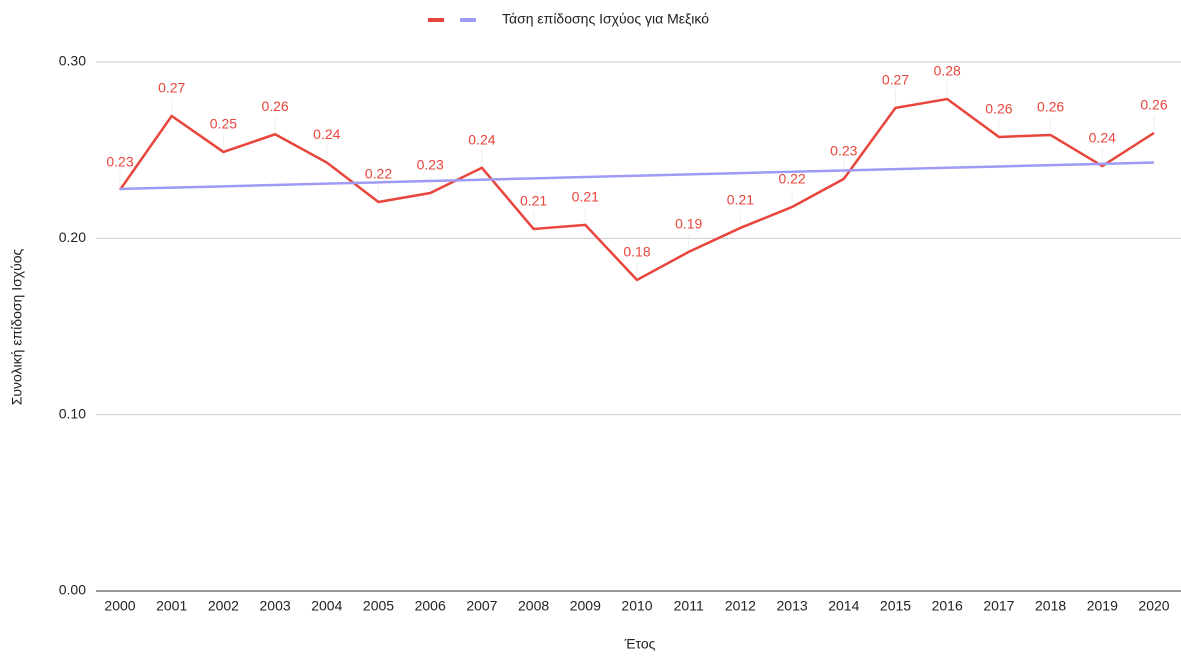 Image resolution: width=1181 pixels, height=659 pixels. I want to click on x-tick-label: 2010, so click(636, 606).